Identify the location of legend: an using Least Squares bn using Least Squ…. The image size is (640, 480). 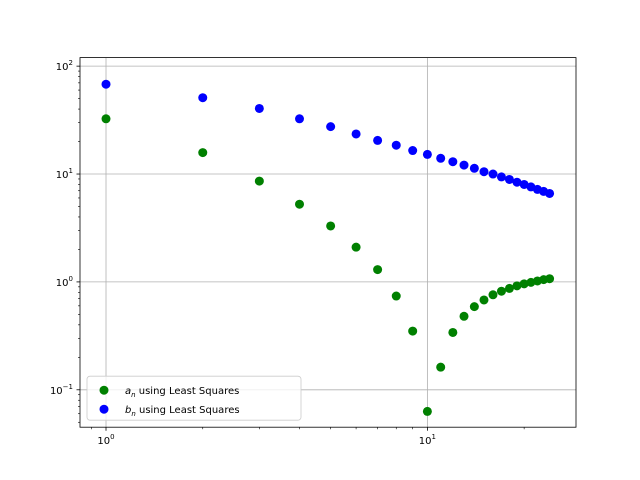
(194, 398).